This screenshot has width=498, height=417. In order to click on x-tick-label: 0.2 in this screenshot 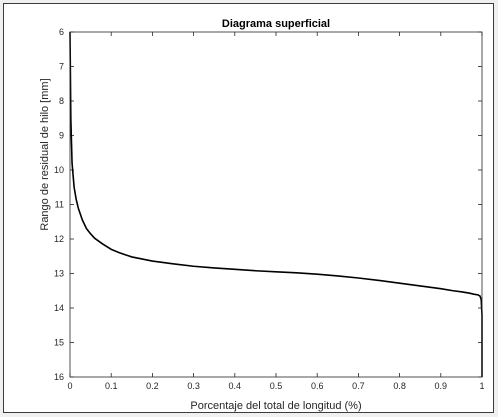, I will do `click(152, 386)`.